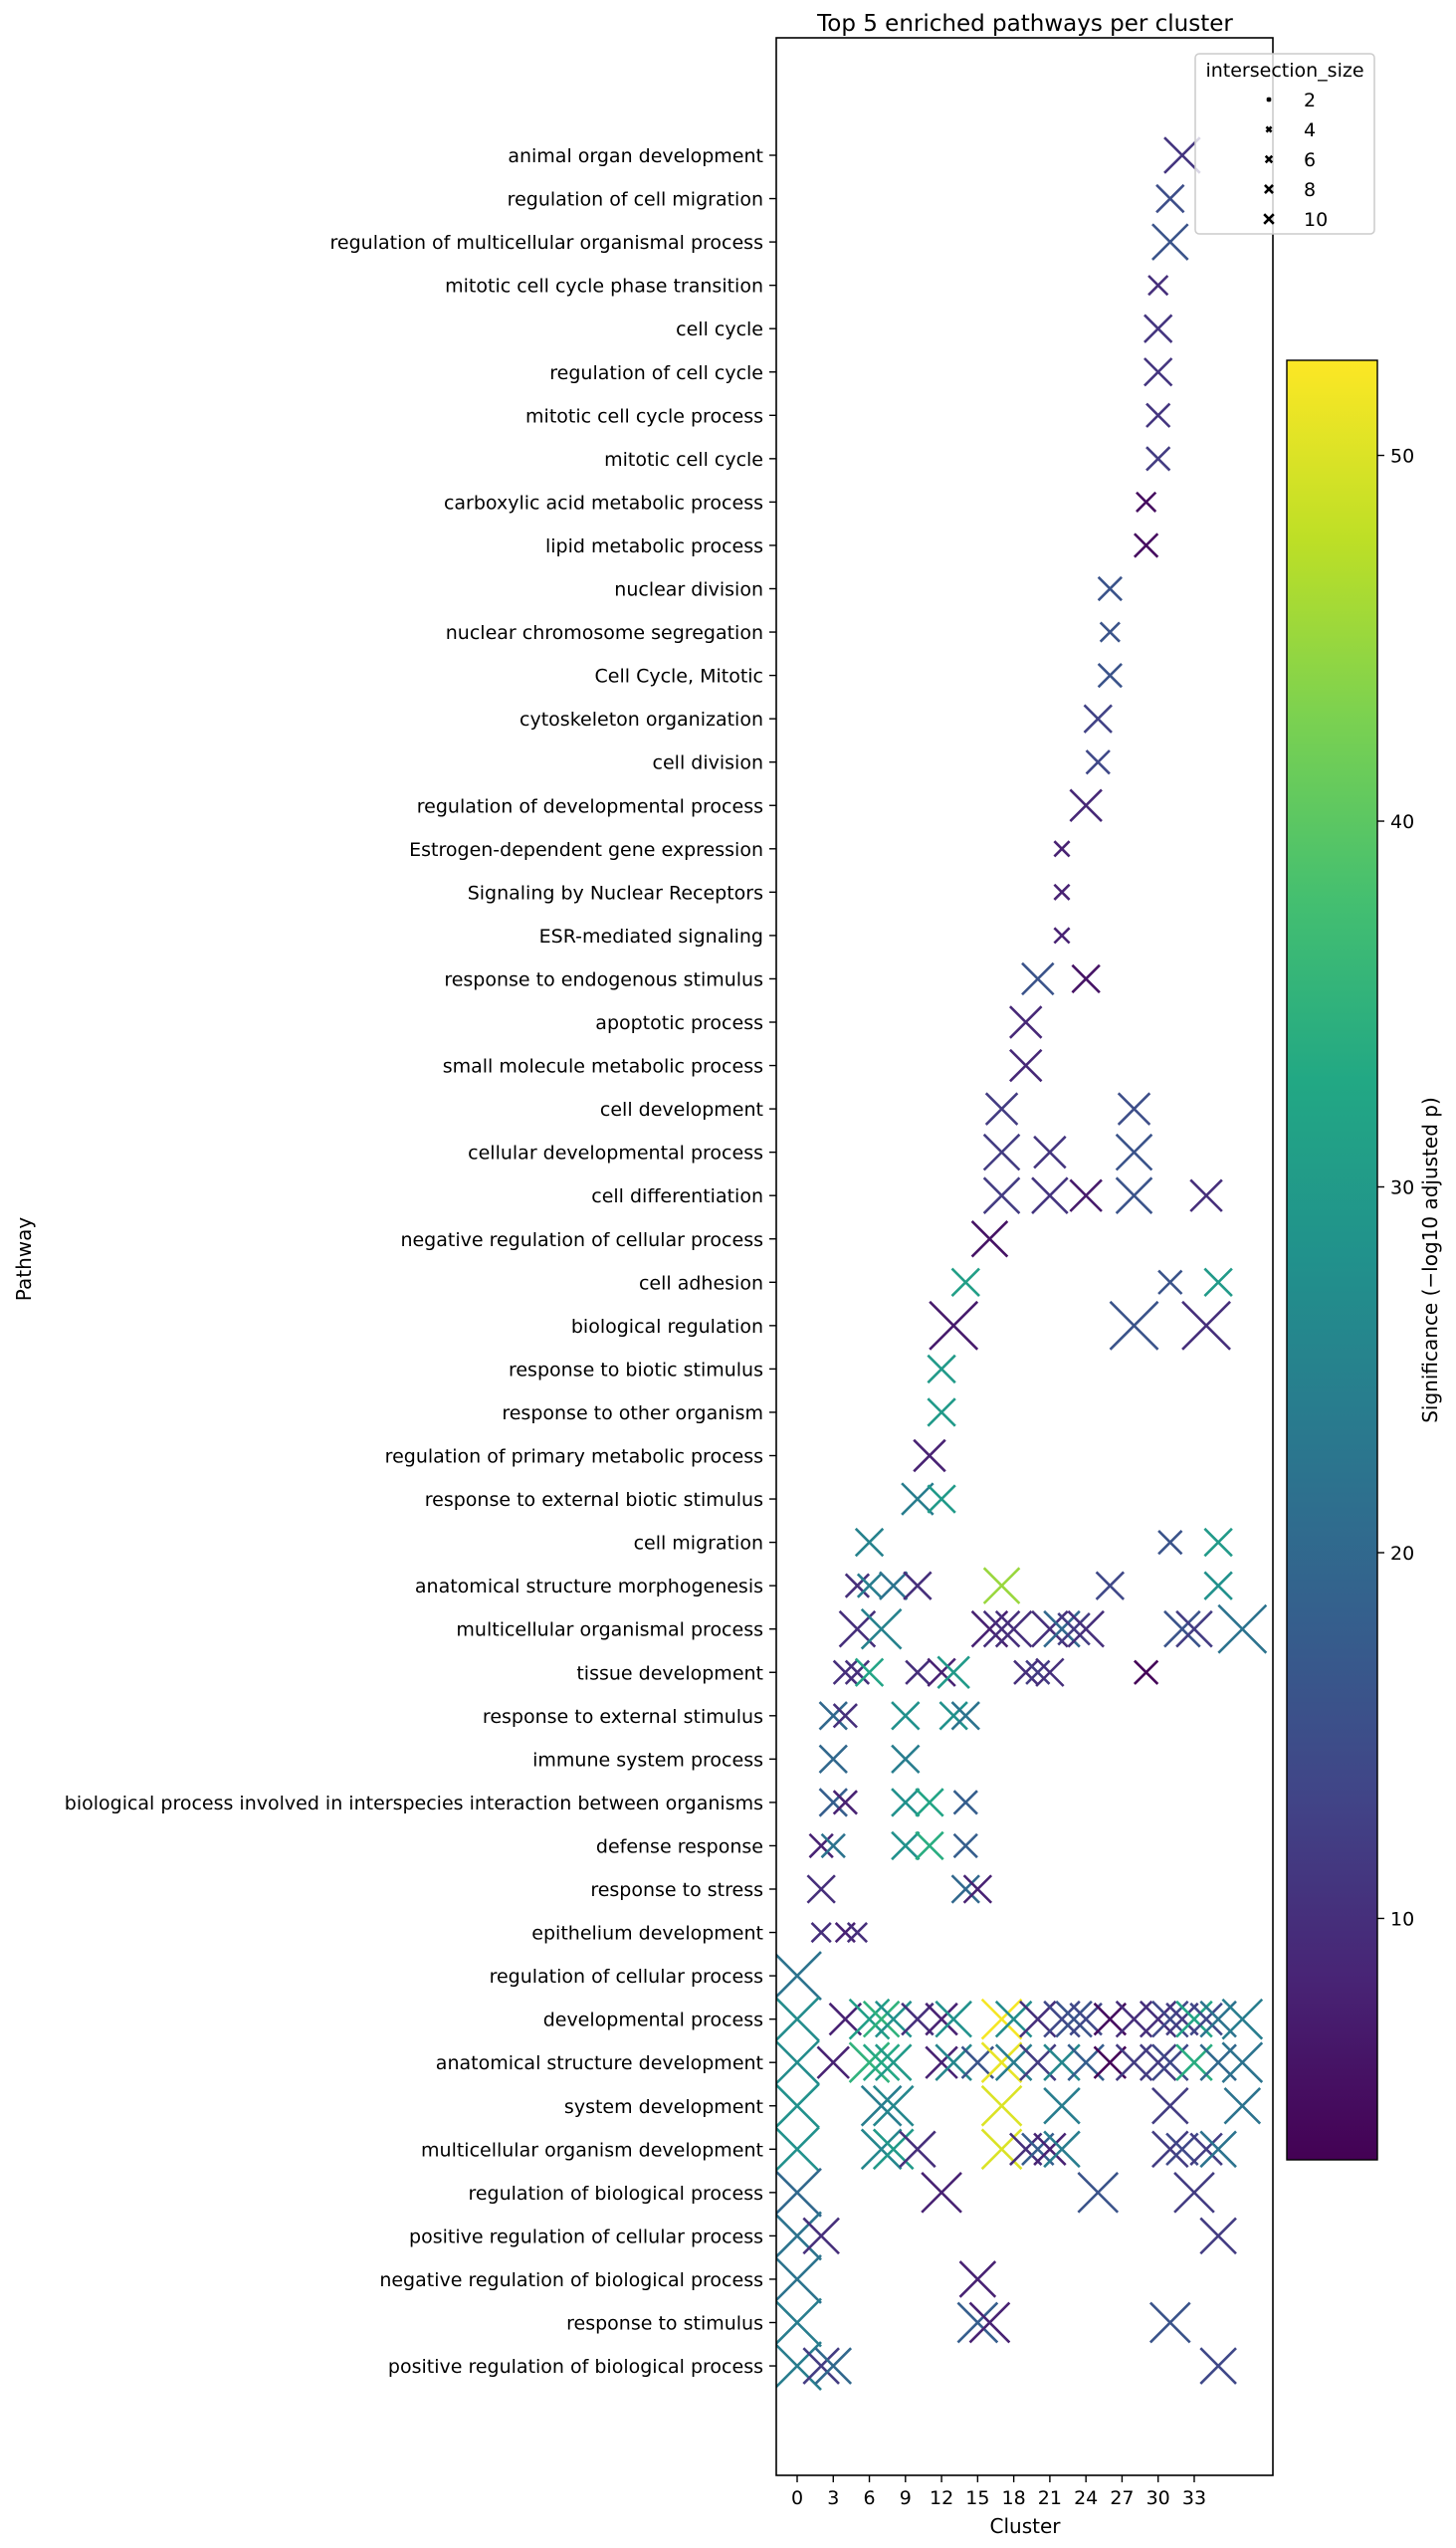  What do you see at coordinates (604, 633) in the screenshot?
I see `y-tick-label: nuclear chromosome segregation` at bounding box center [604, 633].